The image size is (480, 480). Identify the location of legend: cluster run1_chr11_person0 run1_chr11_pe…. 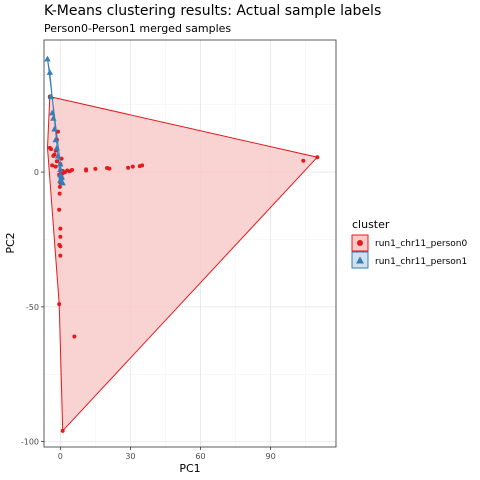
(409, 243).